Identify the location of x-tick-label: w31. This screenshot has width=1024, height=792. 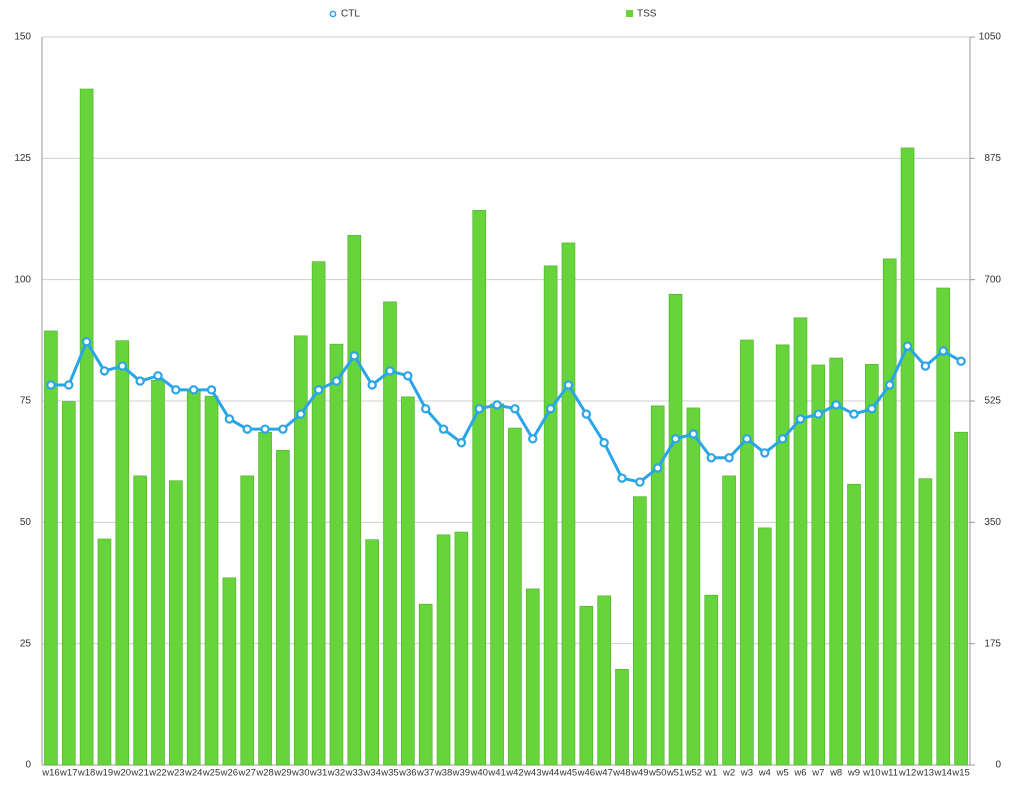
(318, 773).